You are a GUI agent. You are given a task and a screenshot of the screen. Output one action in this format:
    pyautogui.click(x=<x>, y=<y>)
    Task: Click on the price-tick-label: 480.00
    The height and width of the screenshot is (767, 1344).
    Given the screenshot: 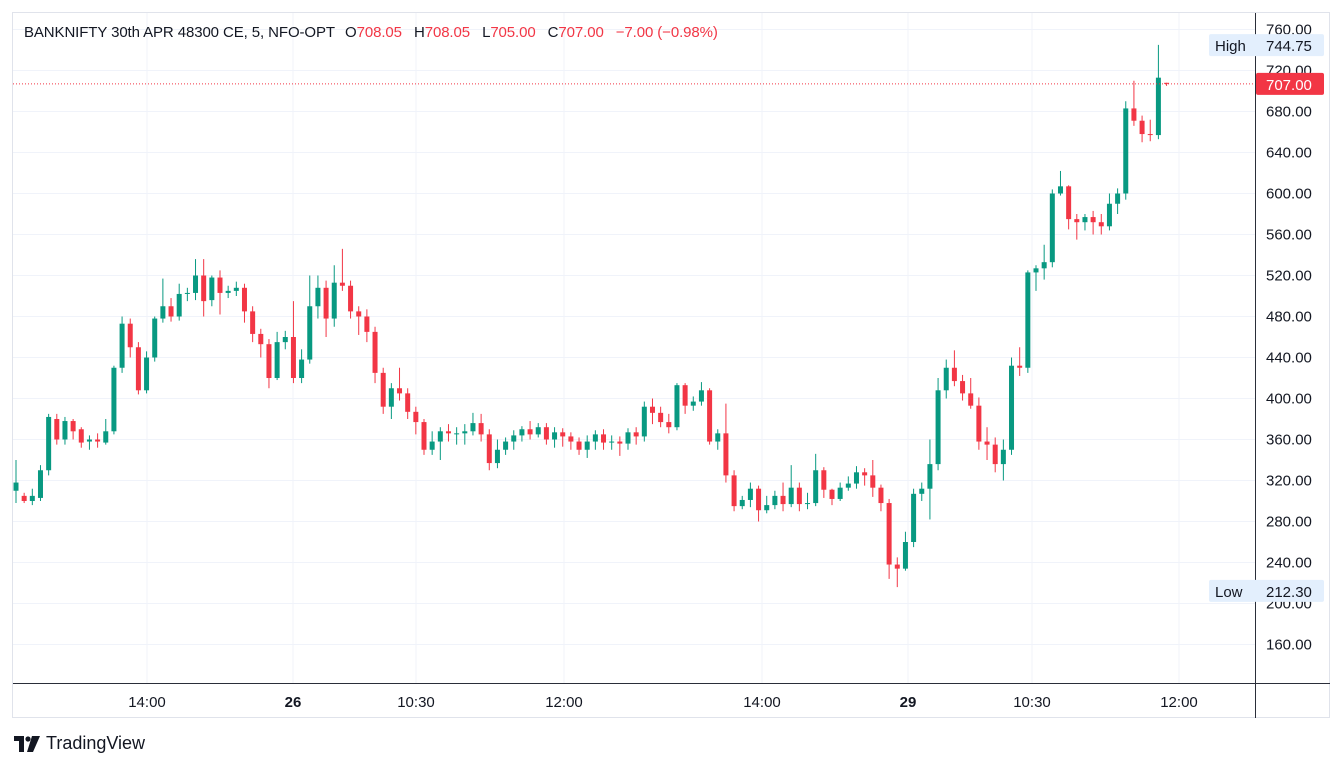 What is the action you would take?
    pyautogui.click(x=1289, y=317)
    